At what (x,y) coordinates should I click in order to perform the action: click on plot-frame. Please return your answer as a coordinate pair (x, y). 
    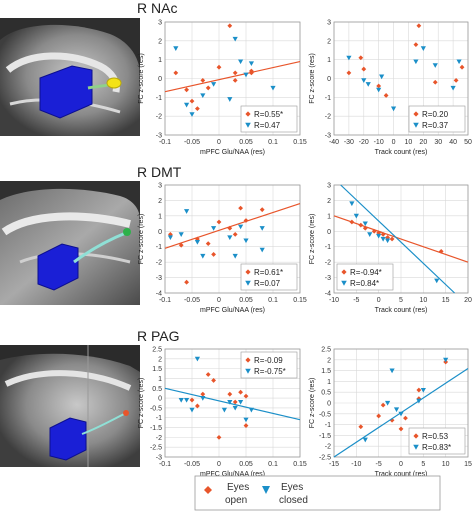
    Looking at the image, I should click on (232, 239).